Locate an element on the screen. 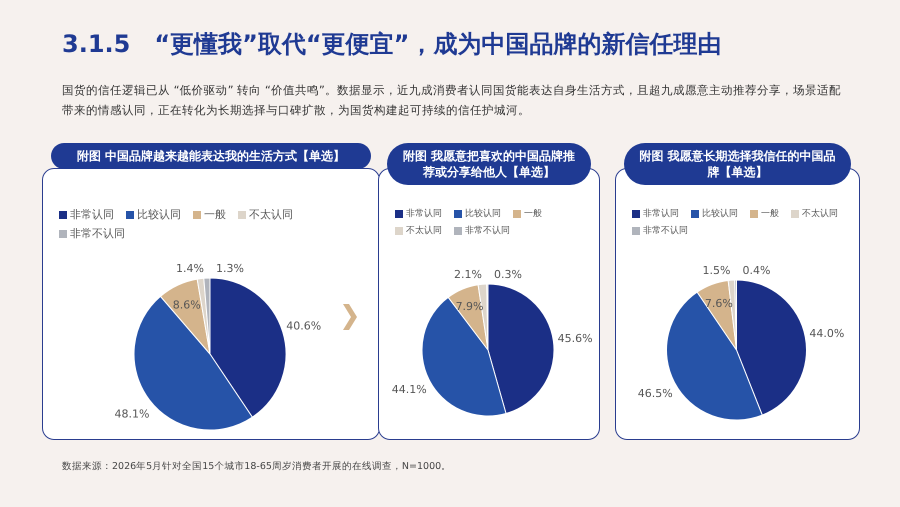 This screenshot has height=507, width=900. data-label: 1.5% is located at coordinates (716, 270).